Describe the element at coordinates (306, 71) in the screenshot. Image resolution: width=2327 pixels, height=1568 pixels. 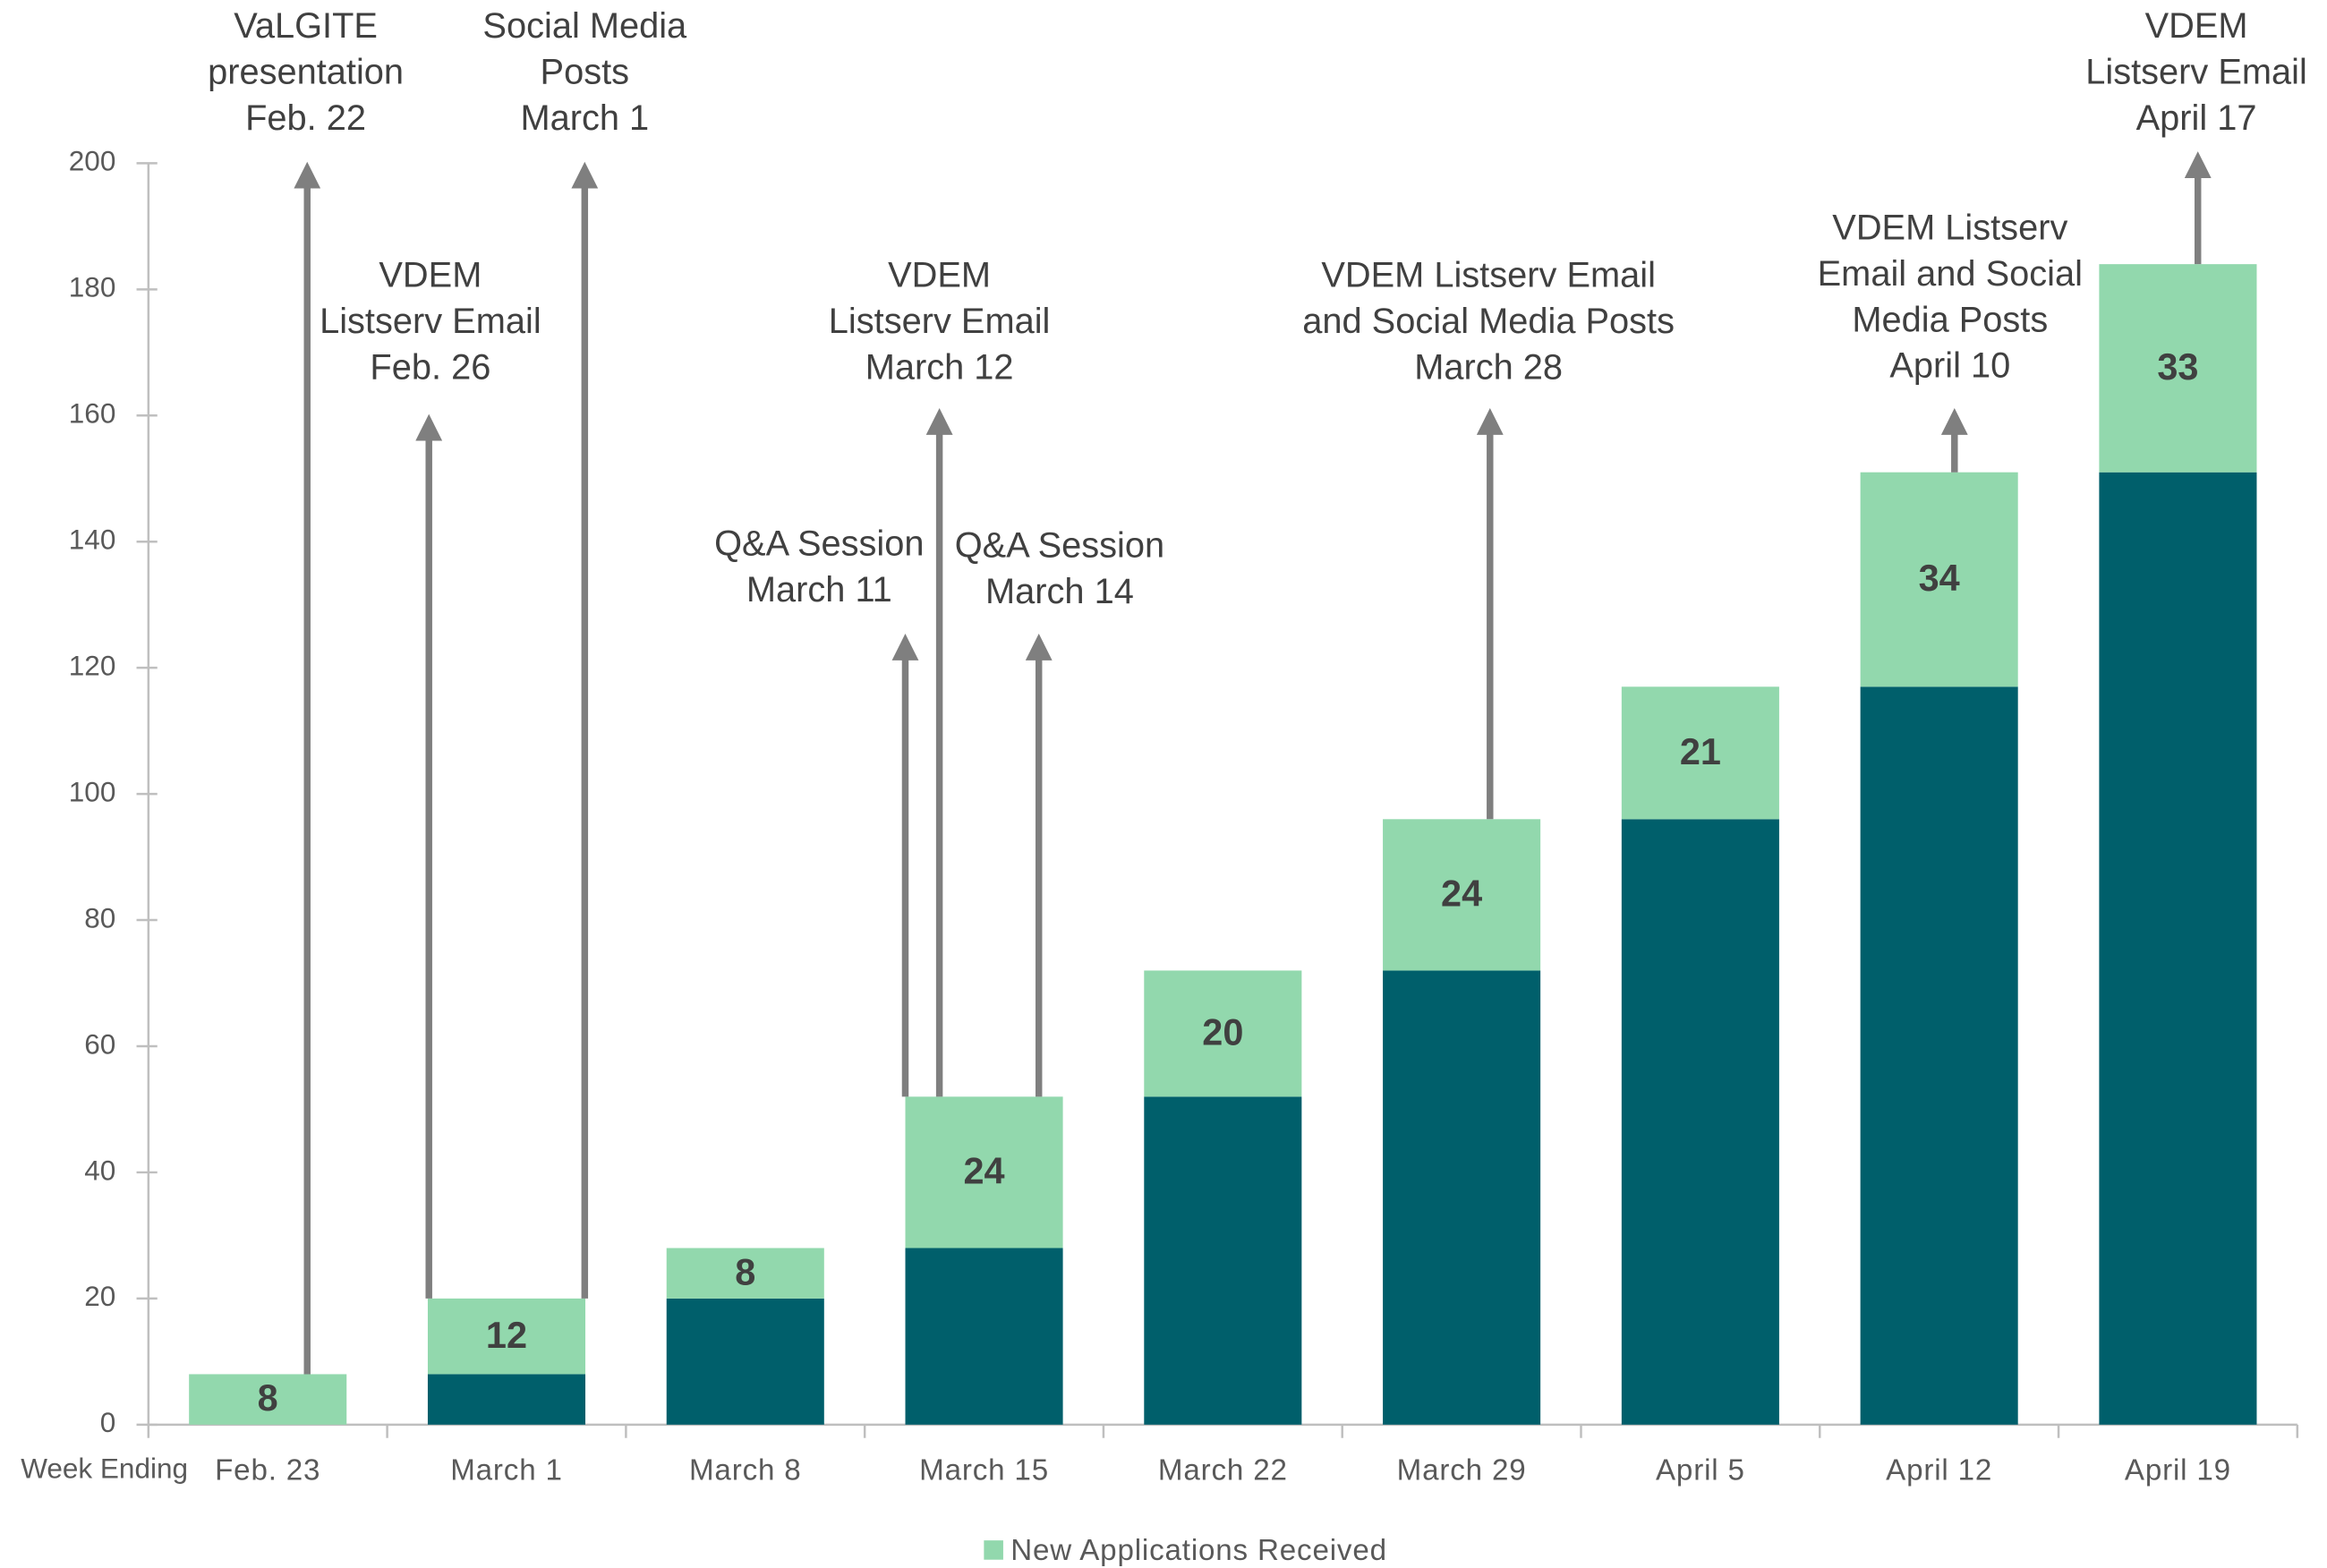
I see `annotation-text: presentation` at that location.